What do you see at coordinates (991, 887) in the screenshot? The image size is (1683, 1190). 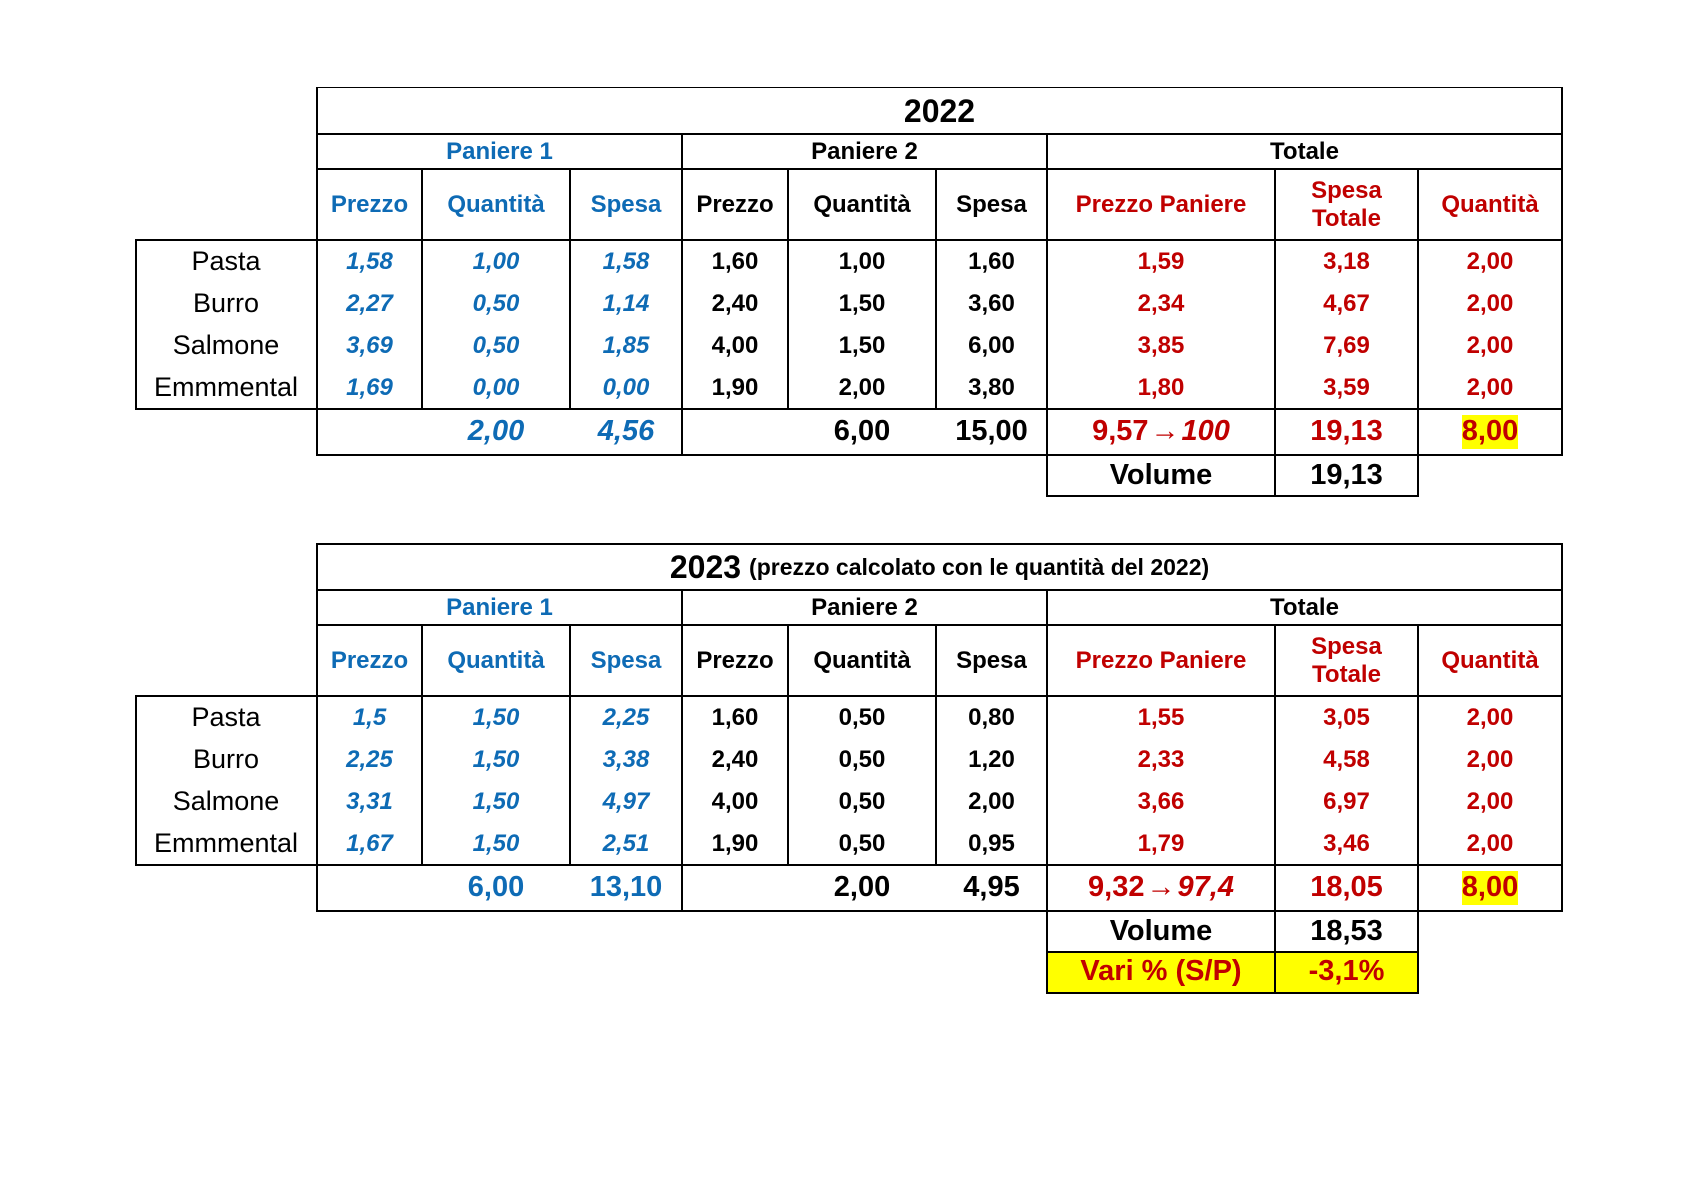 I see `total-p2-spesa: 4,95` at bounding box center [991, 887].